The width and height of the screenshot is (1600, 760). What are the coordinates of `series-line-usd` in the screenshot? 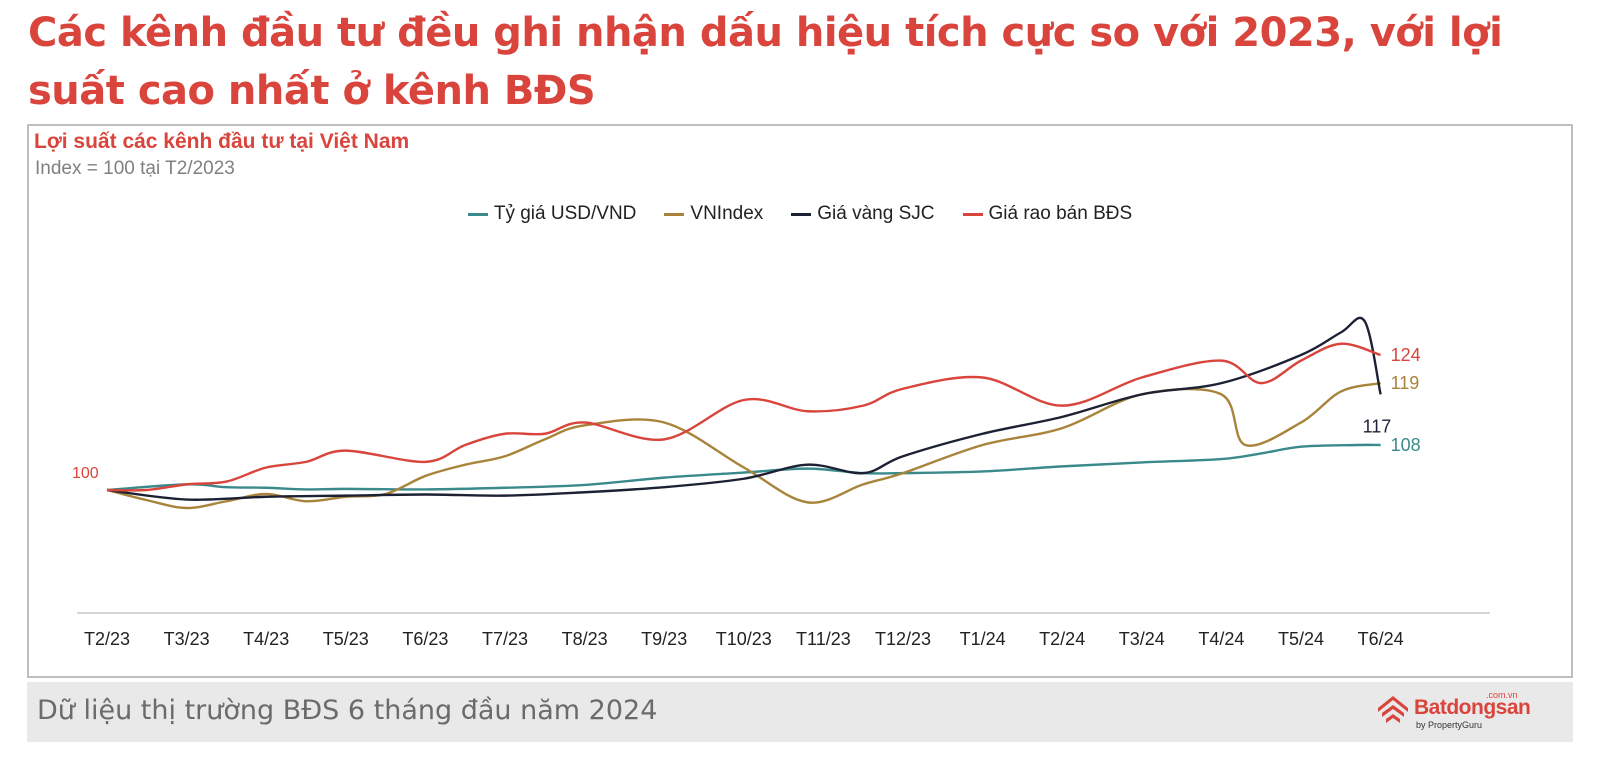 It's located at (743, 467).